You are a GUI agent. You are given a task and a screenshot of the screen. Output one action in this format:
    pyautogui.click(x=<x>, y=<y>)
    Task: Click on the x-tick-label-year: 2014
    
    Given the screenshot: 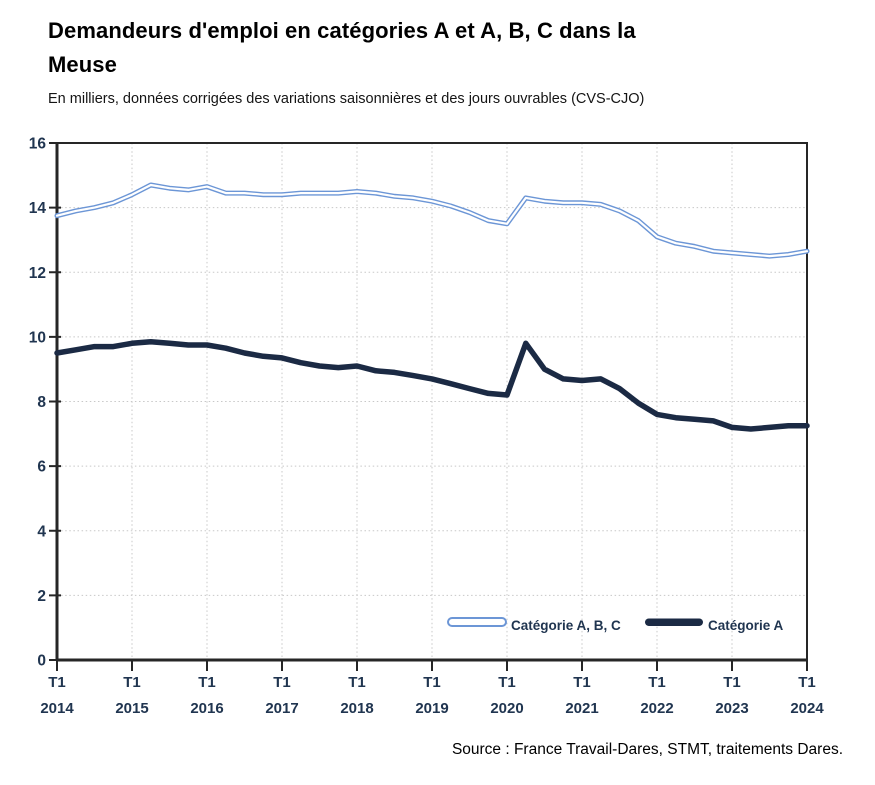 What is the action you would take?
    pyautogui.click(x=57, y=708)
    